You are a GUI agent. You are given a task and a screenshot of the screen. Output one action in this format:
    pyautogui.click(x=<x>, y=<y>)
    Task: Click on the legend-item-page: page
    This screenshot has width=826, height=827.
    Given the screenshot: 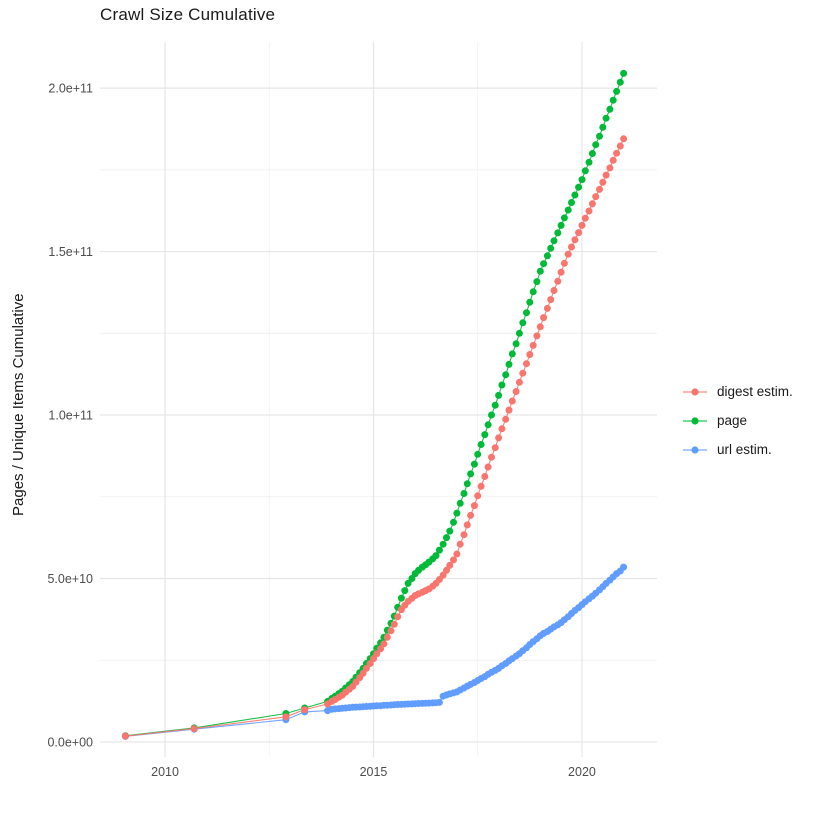 What is the action you would take?
    pyautogui.click(x=737, y=420)
    